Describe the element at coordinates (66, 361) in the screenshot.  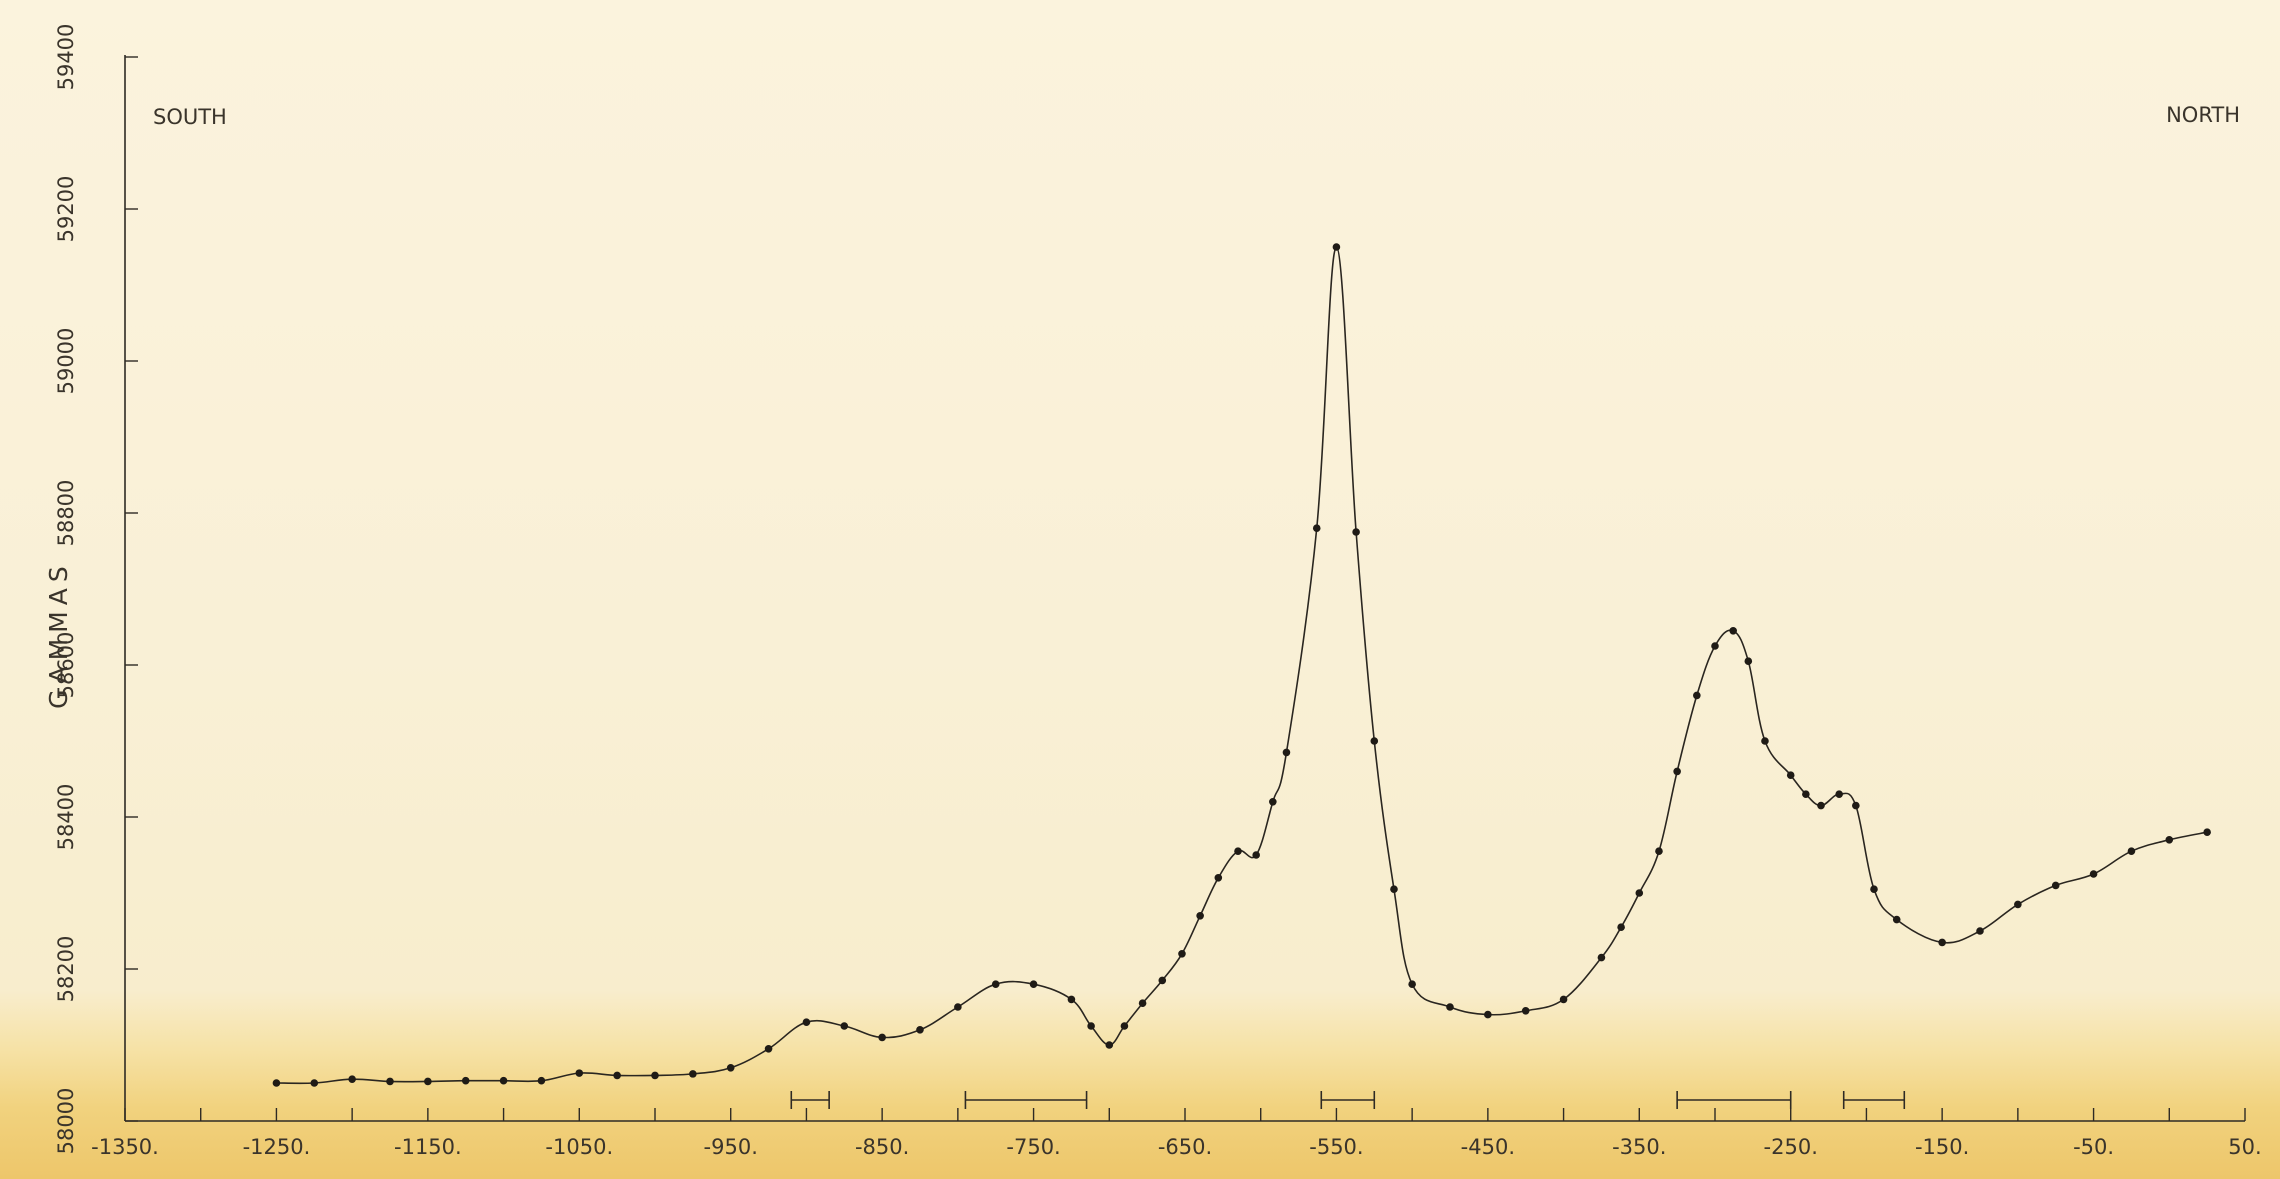
I see `y-tick-label: 59000` at that location.